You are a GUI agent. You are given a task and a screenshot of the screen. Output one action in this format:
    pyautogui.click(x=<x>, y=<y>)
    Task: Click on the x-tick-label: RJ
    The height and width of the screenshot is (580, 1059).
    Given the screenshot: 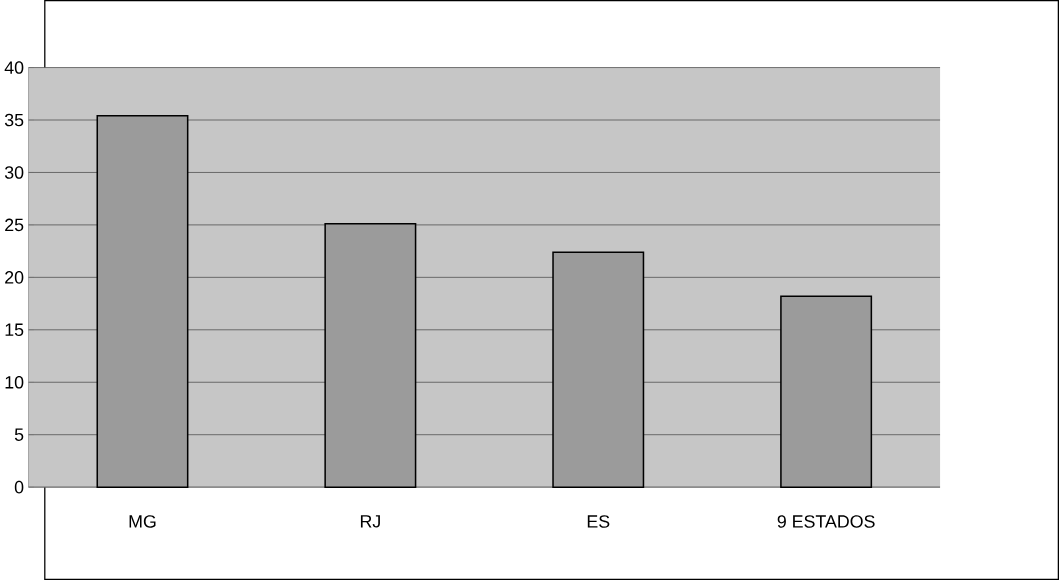 What is the action you would take?
    pyautogui.click(x=370, y=521)
    